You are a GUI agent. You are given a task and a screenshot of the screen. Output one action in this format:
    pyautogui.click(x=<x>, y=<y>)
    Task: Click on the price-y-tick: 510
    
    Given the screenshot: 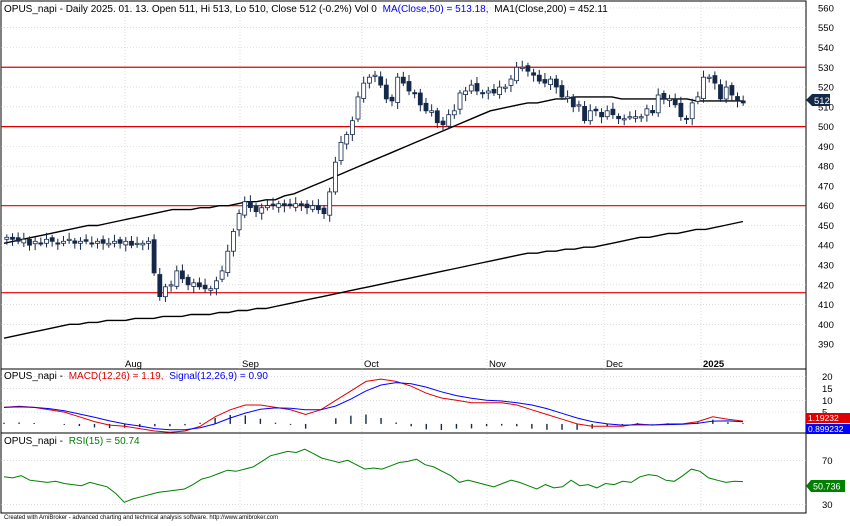 What is the action you would take?
    pyautogui.click(x=826, y=107)
    